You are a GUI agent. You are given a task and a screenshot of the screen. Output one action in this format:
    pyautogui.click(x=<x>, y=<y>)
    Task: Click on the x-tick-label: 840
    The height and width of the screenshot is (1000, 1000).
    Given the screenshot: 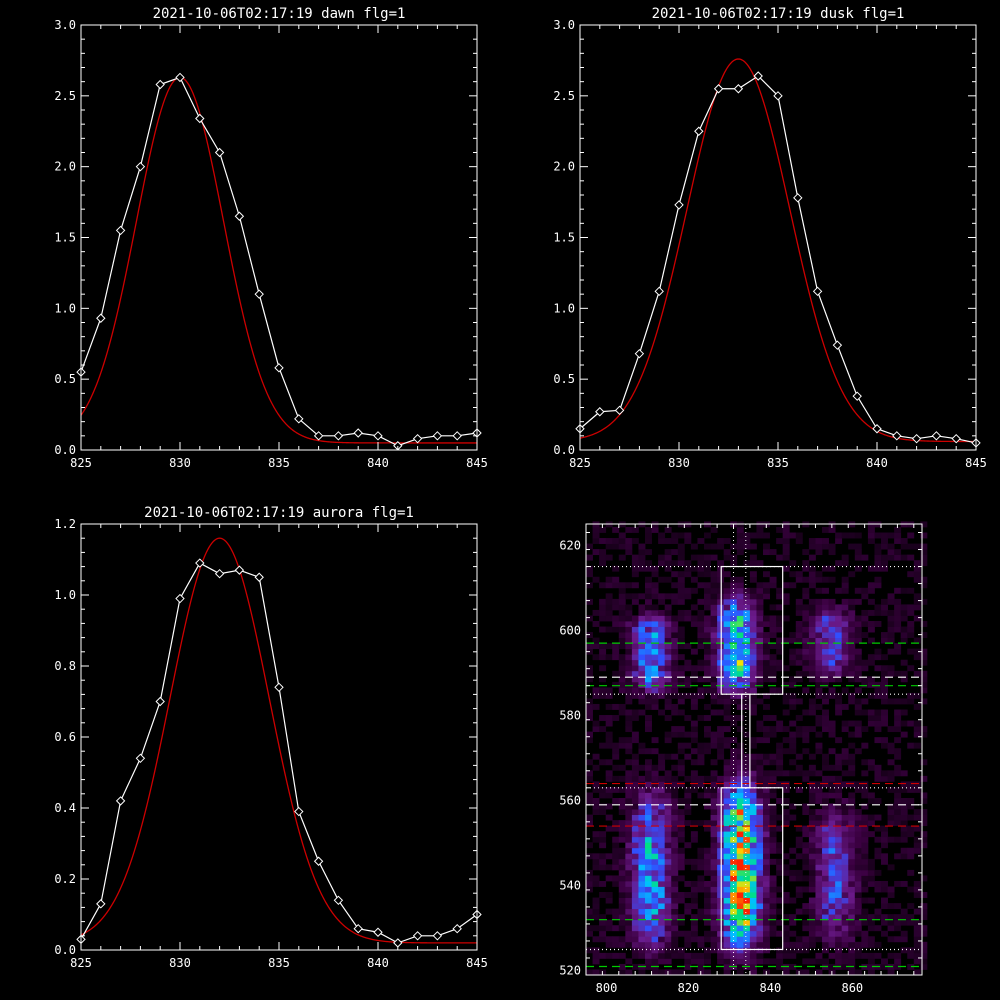 What is the action you would take?
    pyautogui.click(x=378, y=963)
    